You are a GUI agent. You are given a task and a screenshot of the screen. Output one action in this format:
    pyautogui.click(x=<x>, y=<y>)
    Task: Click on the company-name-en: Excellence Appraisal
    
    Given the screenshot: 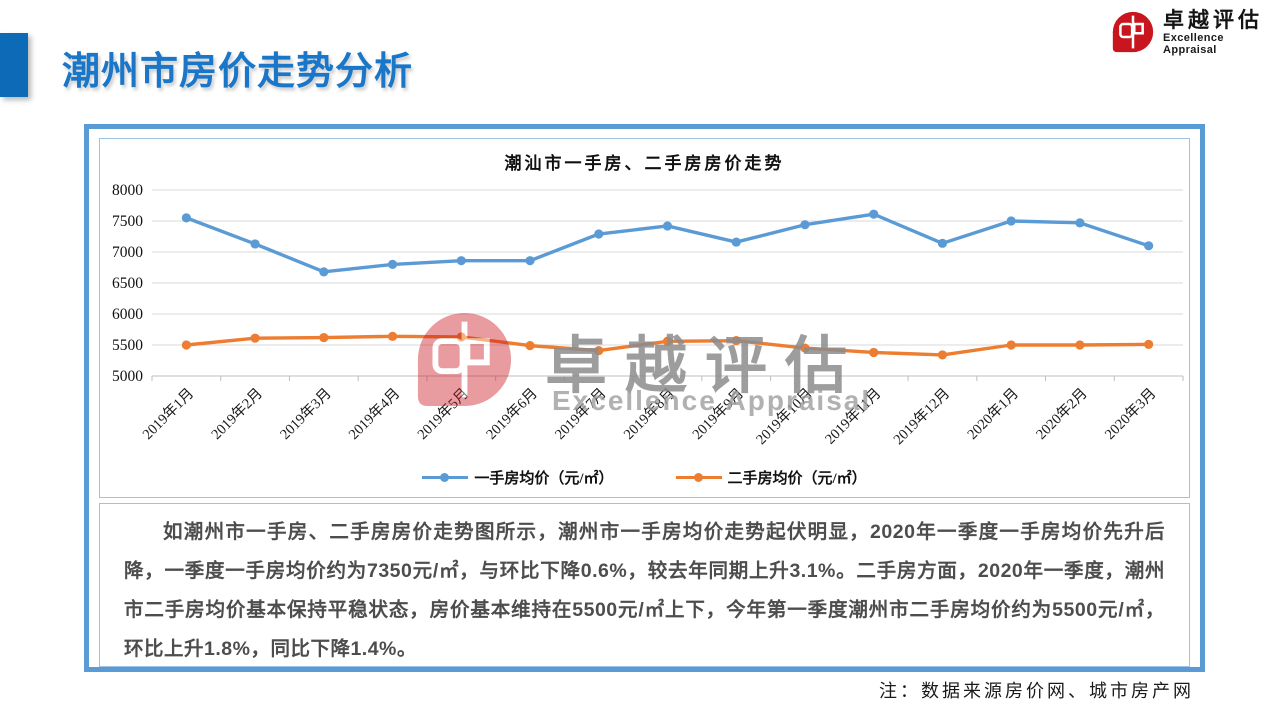 What is the action you would take?
    pyautogui.click(x=1193, y=44)
    